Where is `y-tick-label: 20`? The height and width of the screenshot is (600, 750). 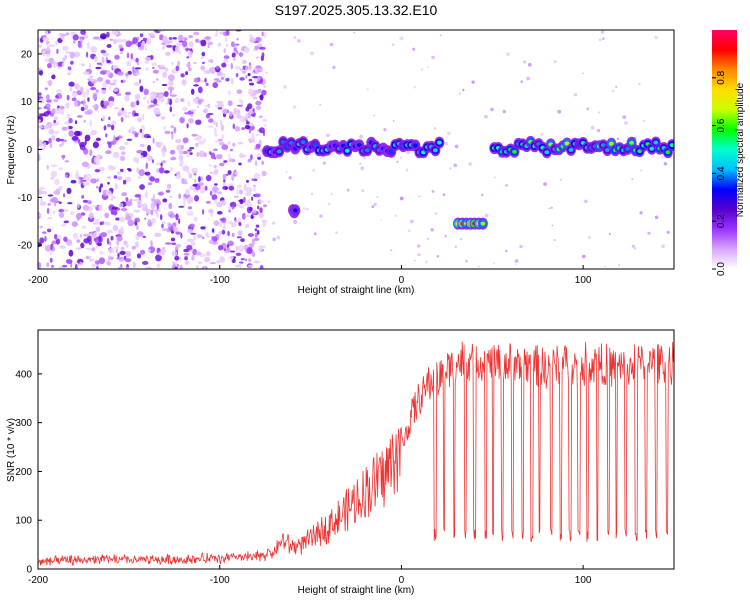 y-tick-label: 20 is located at coordinates (27, 54).